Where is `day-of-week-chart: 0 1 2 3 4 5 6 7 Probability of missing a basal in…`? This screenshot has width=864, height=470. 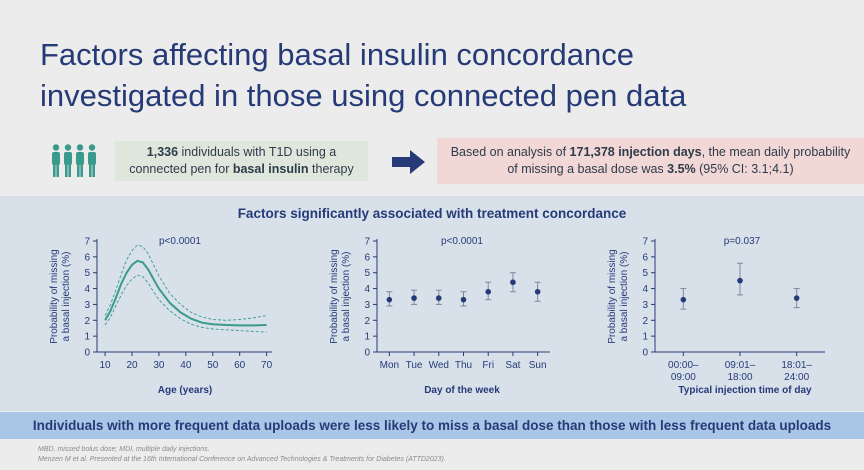
day-of-week-chart: 0 1 2 3 4 5 6 7 Probability of missing a basal in… is located at coordinates (439, 316).